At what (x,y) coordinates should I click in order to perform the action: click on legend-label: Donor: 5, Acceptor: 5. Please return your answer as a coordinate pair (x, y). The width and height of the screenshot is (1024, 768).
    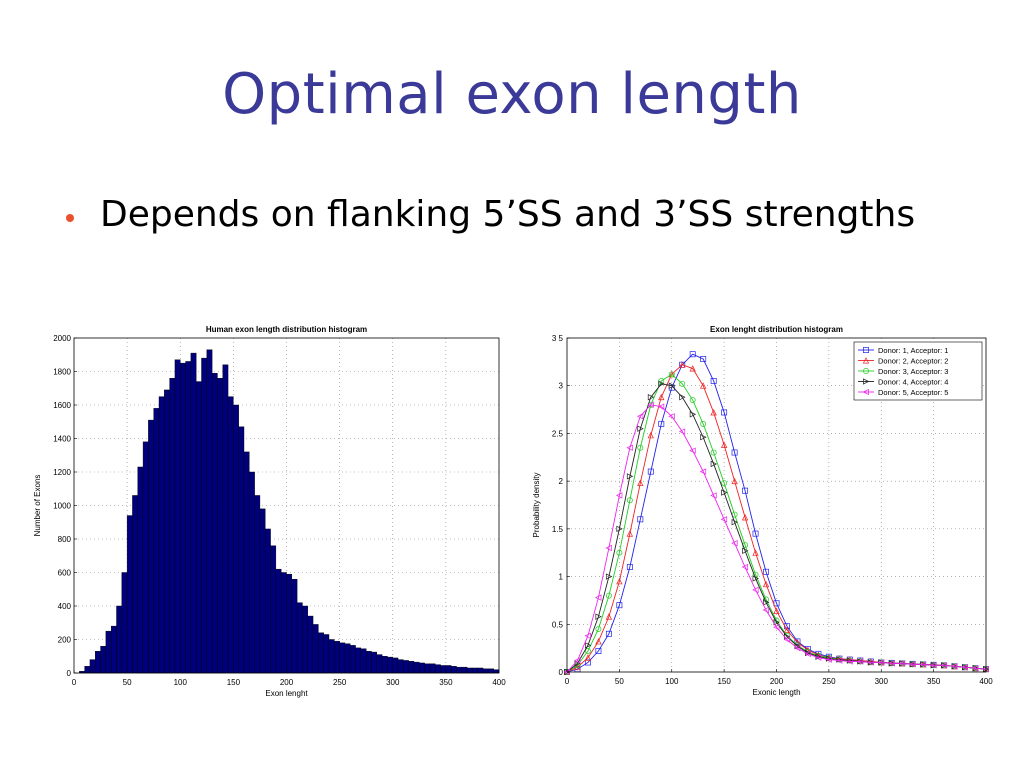
    Looking at the image, I should click on (913, 392).